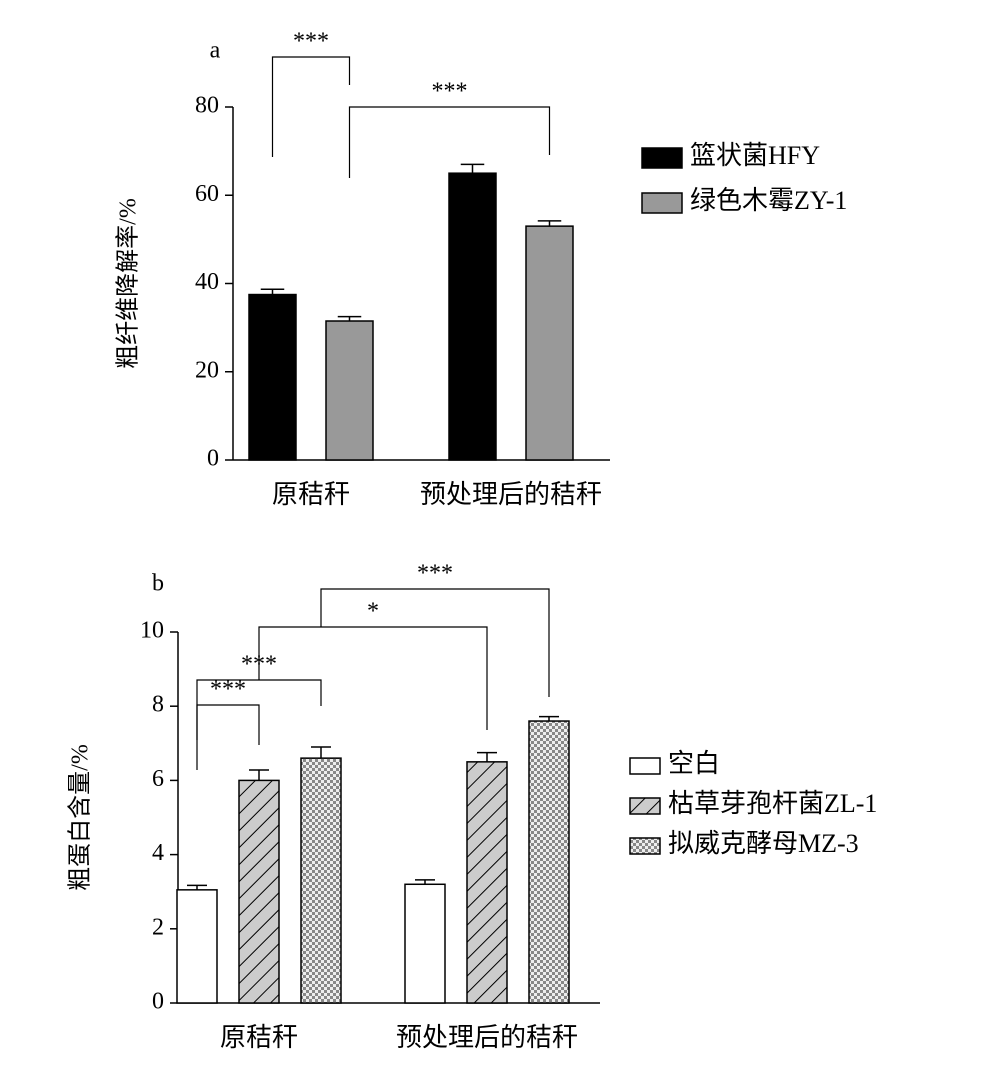 Image resolution: width=990 pixels, height=1072 pixels. What do you see at coordinates (763, 843) in the screenshot?
I see `legend-label: 拟威克酵母MZ-3` at bounding box center [763, 843].